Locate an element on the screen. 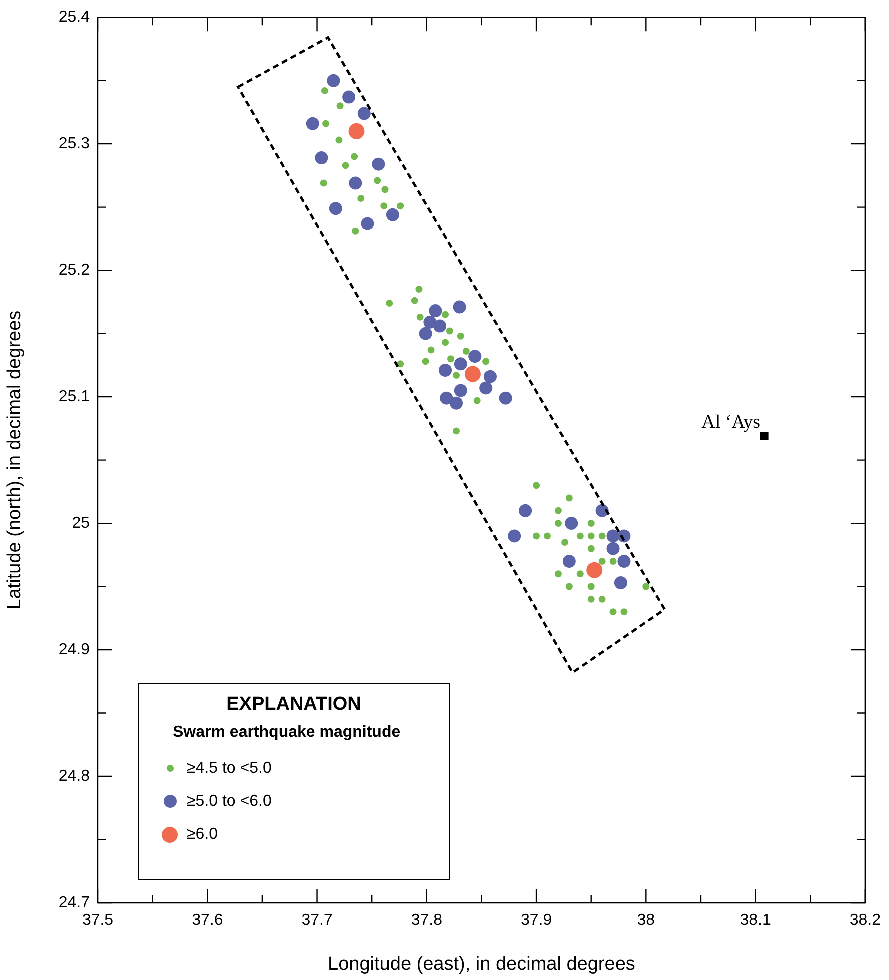 The height and width of the screenshot is (980, 889). legend-label: ≥6.0 is located at coordinates (202, 835).